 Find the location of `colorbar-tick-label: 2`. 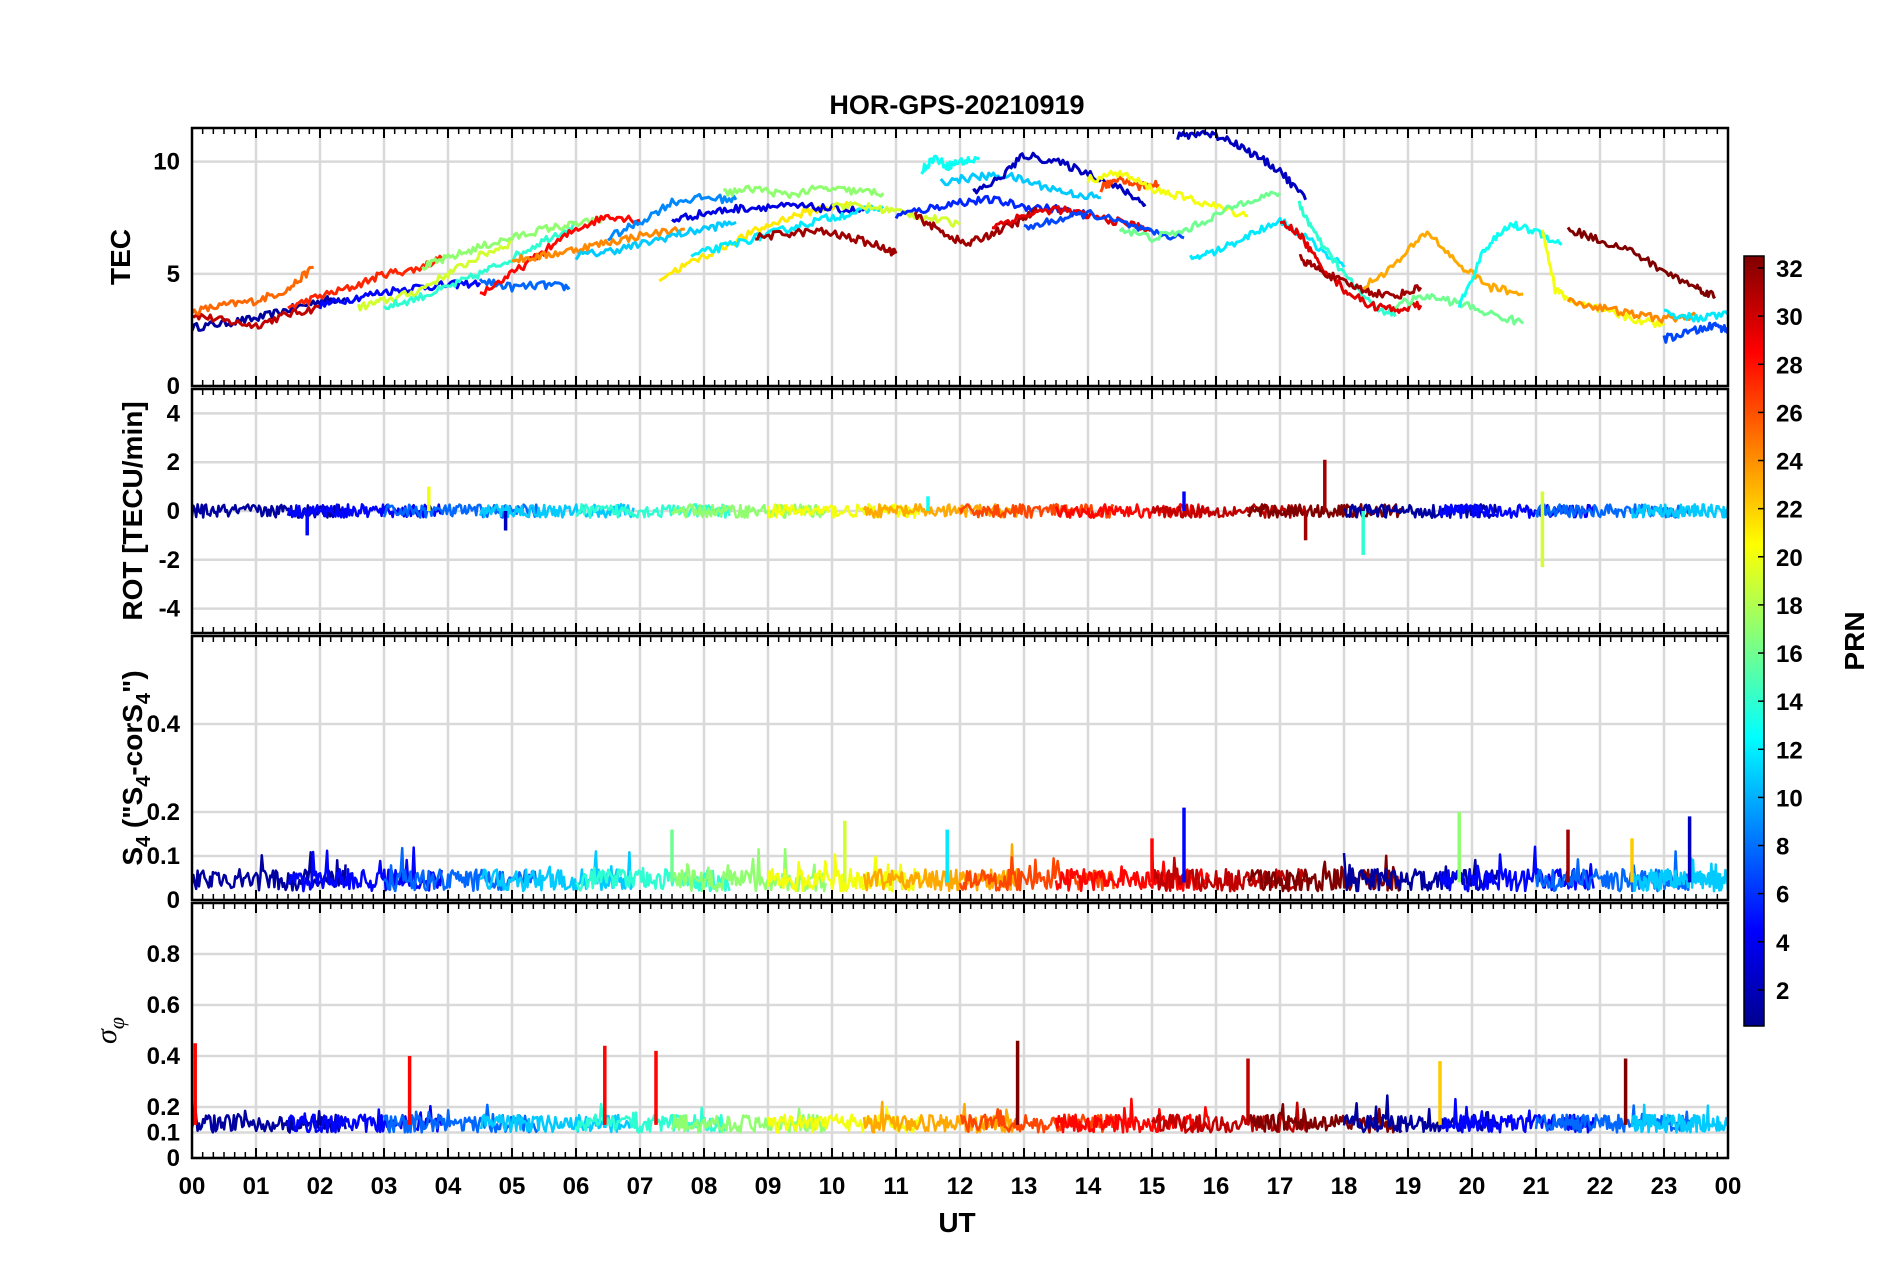

colorbar-tick-label: 2 is located at coordinates (1782, 991).